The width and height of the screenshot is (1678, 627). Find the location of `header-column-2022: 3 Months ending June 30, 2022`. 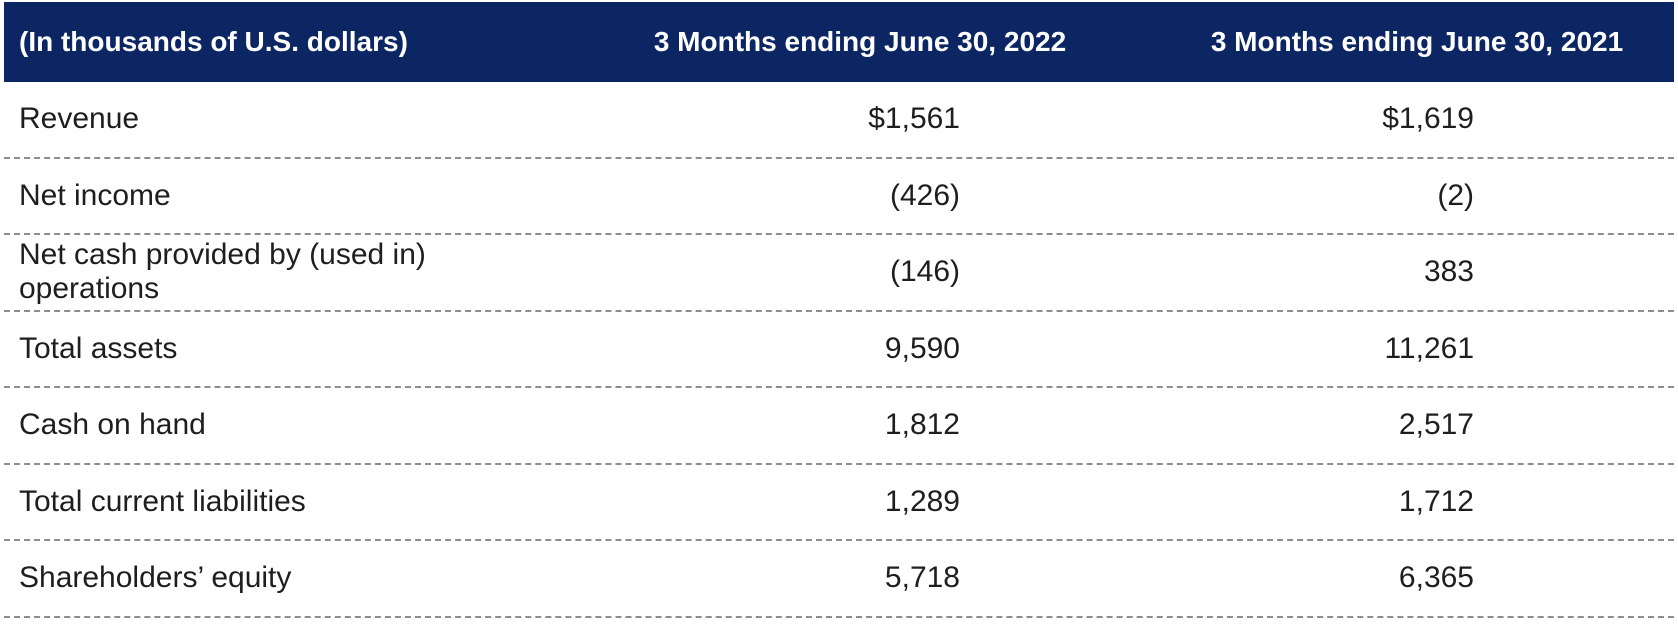

header-column-2022: 3 Months ending June 30, 2022 is located at coordinates (860, 41).